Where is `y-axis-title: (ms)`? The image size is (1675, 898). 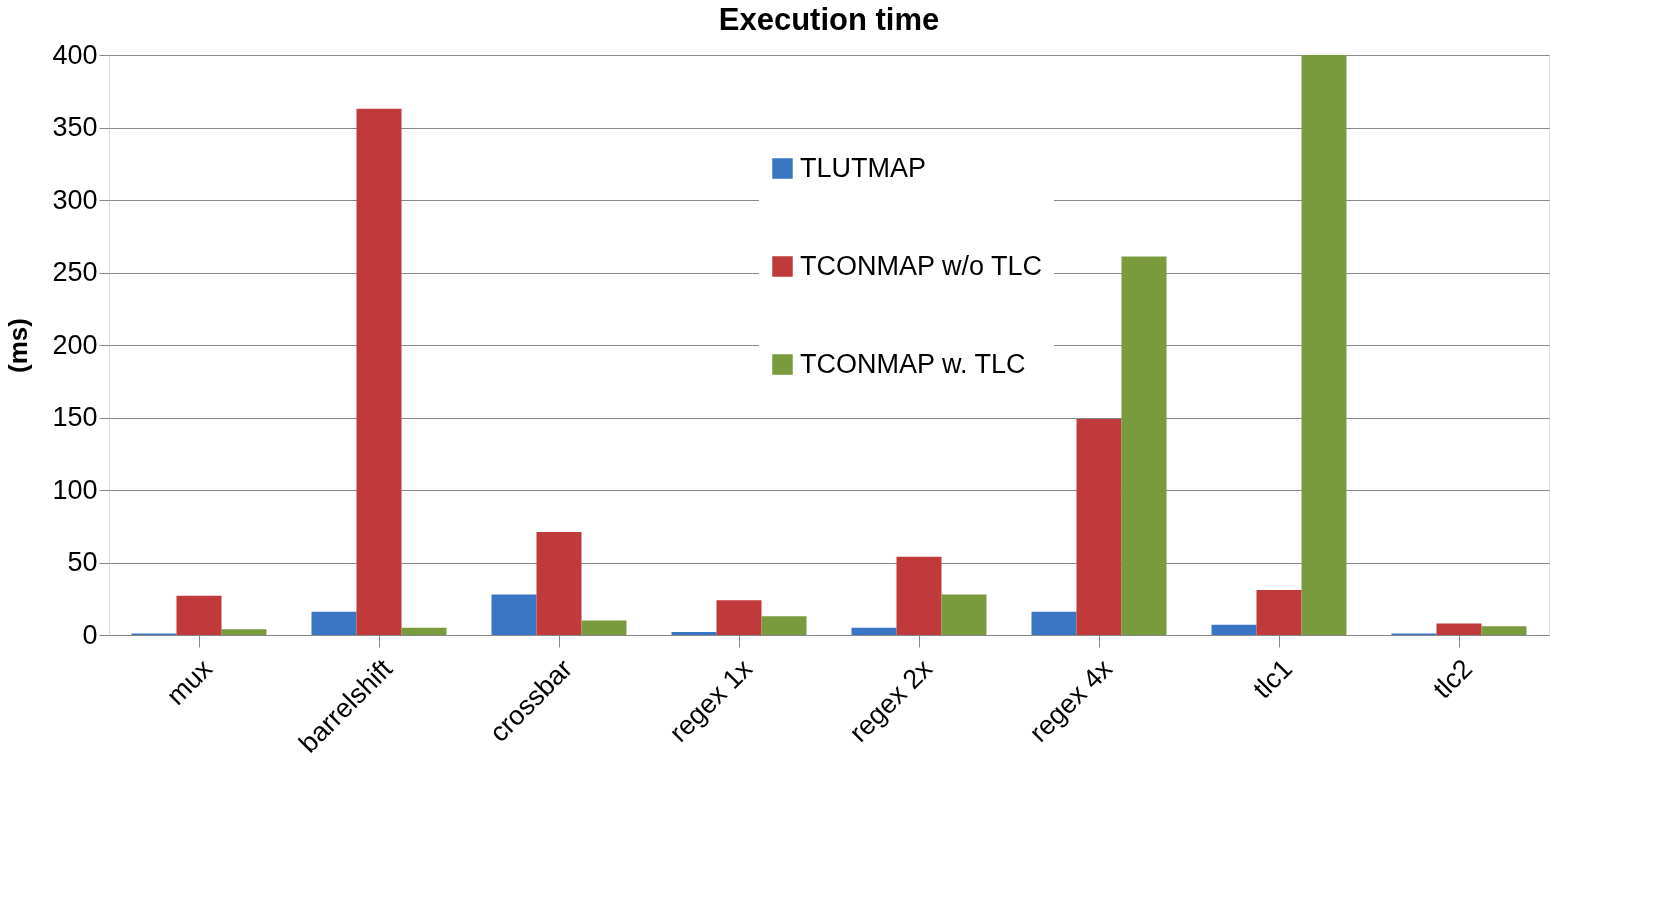 y-axis-title: (ms) is located at coordinates (18, 345).